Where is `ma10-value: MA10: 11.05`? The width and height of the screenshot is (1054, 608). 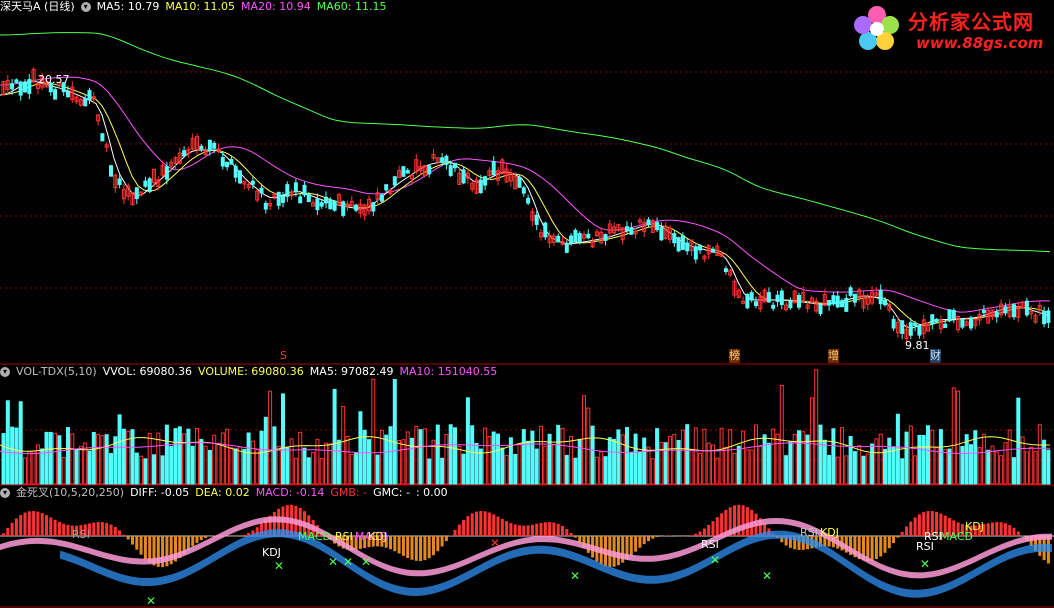 ma10-value: MA10: 11.05 is located at coordinates (200, 6).